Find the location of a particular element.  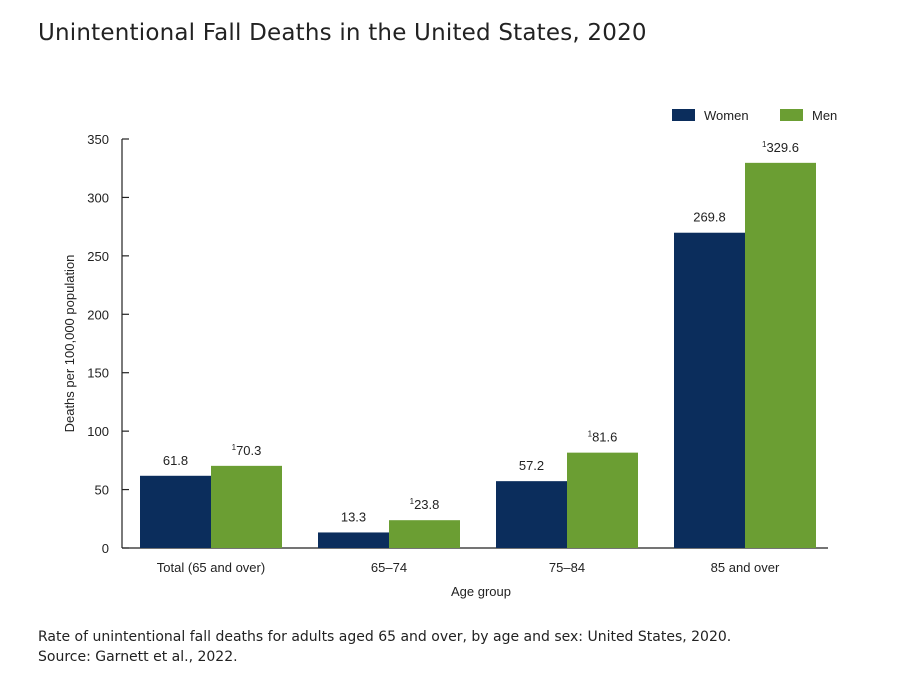

legend-label-women: Women is located at coordinates (726, 115).